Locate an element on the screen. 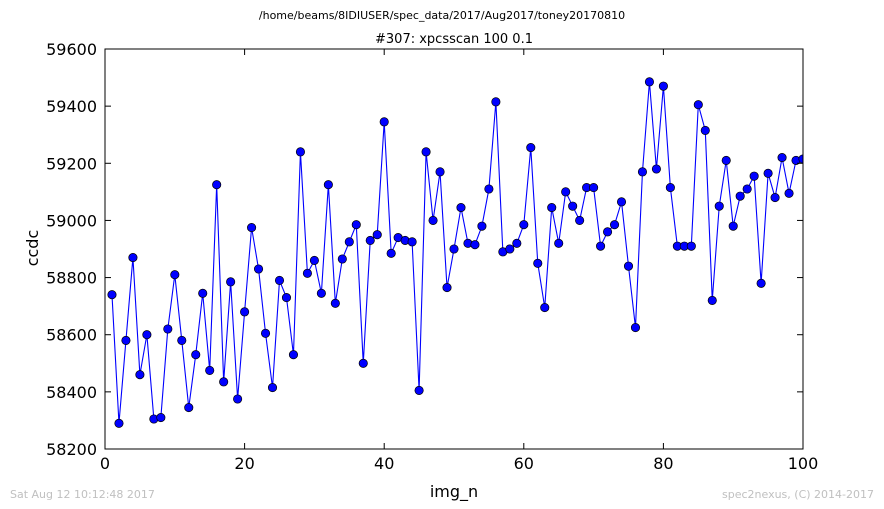 The width and height of the screenshot is (884, 509). y-tick-label: 59200 is located at coordinates (71, 163).